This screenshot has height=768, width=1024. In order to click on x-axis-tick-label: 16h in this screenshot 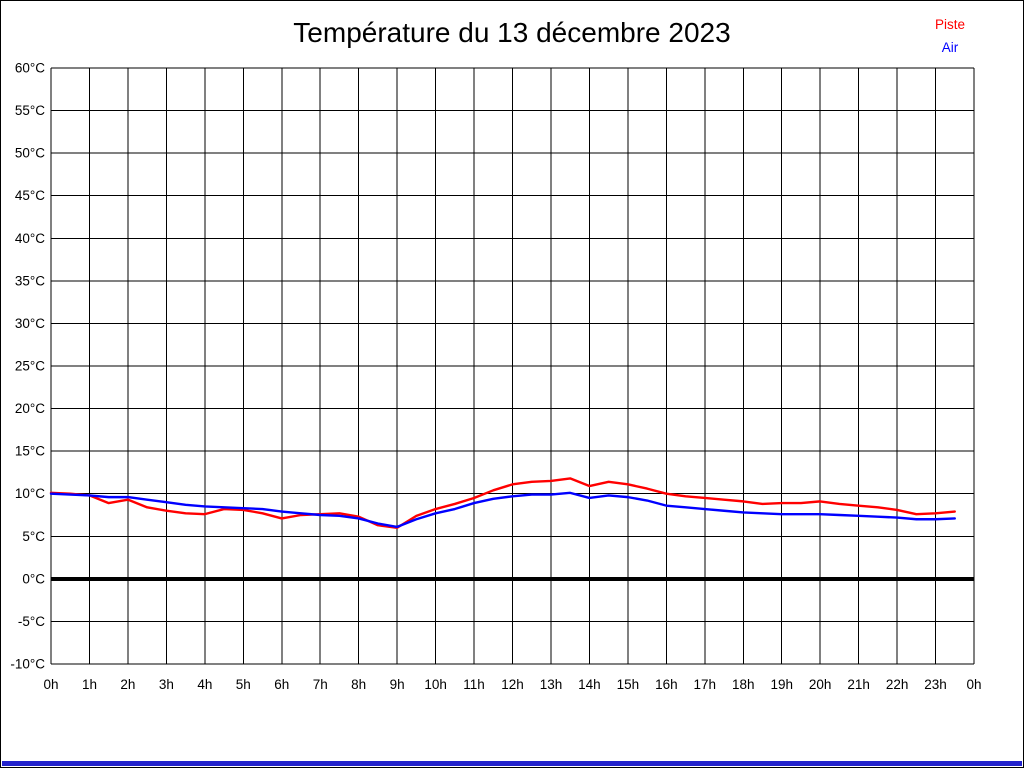, I will do `click(666, 684)`.